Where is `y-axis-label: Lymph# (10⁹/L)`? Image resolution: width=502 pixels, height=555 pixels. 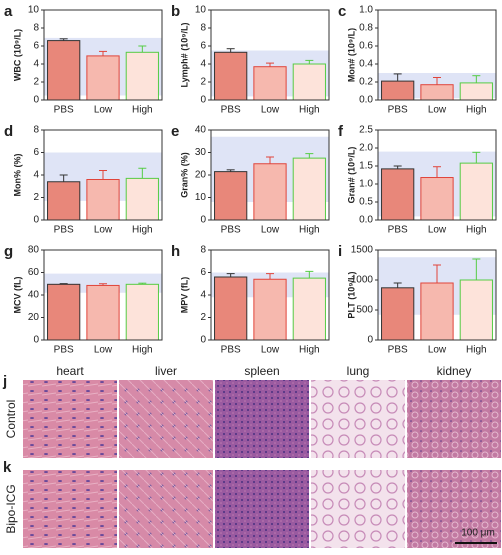 y-axis-label: Lymph# (10⁹/L) is located at coordinates (184, 55).